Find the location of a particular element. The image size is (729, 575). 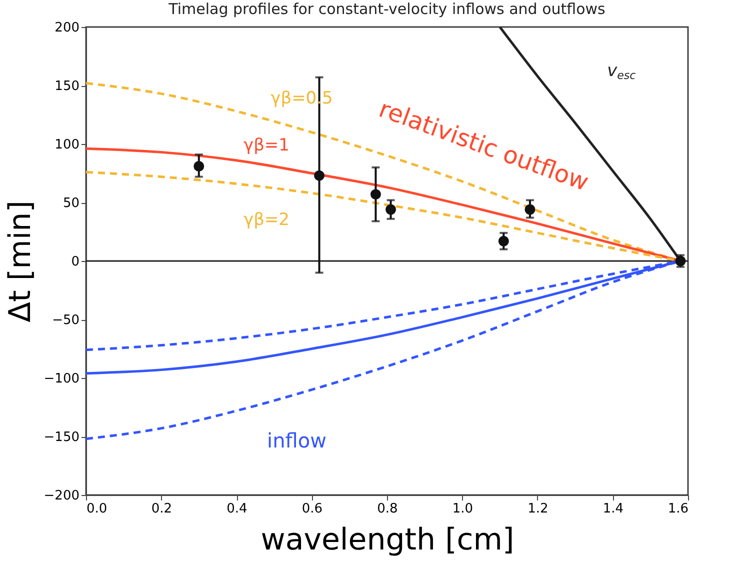

y-tick-label: −150 is located at coordinates (62, 437).